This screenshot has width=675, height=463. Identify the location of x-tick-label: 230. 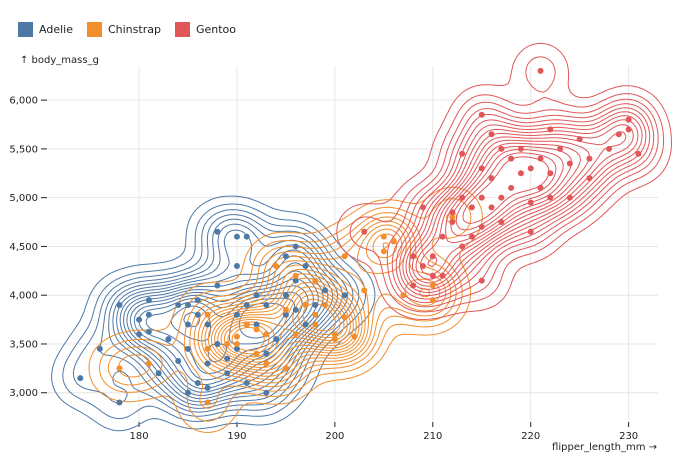
(628, 436).